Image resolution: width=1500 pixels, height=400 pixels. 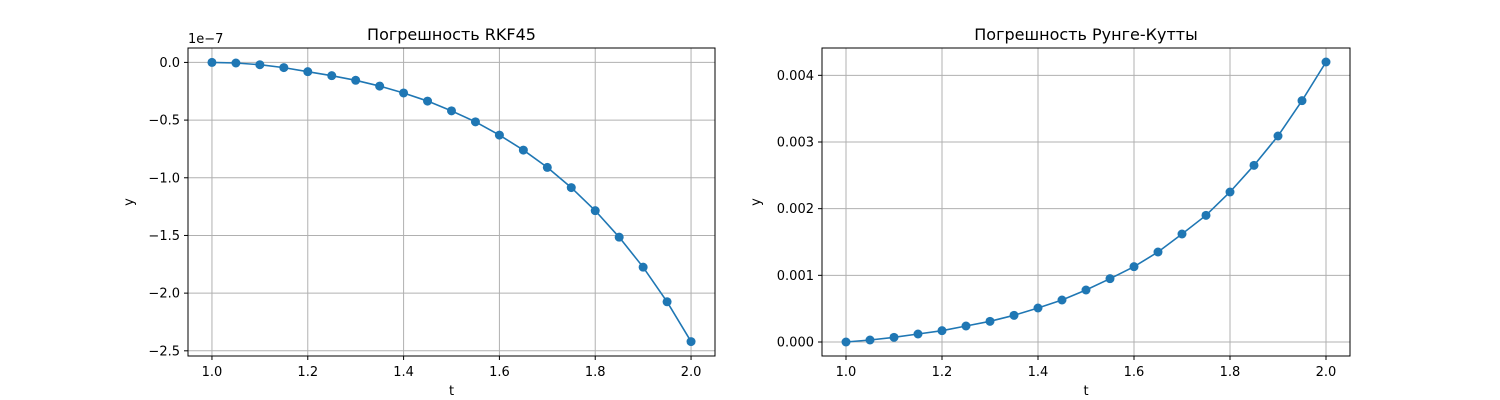 What do you see at coordinates (164, 351) in the screenshot?
I see `y-tick-label: −2.5` at bounding box center [164, 351].